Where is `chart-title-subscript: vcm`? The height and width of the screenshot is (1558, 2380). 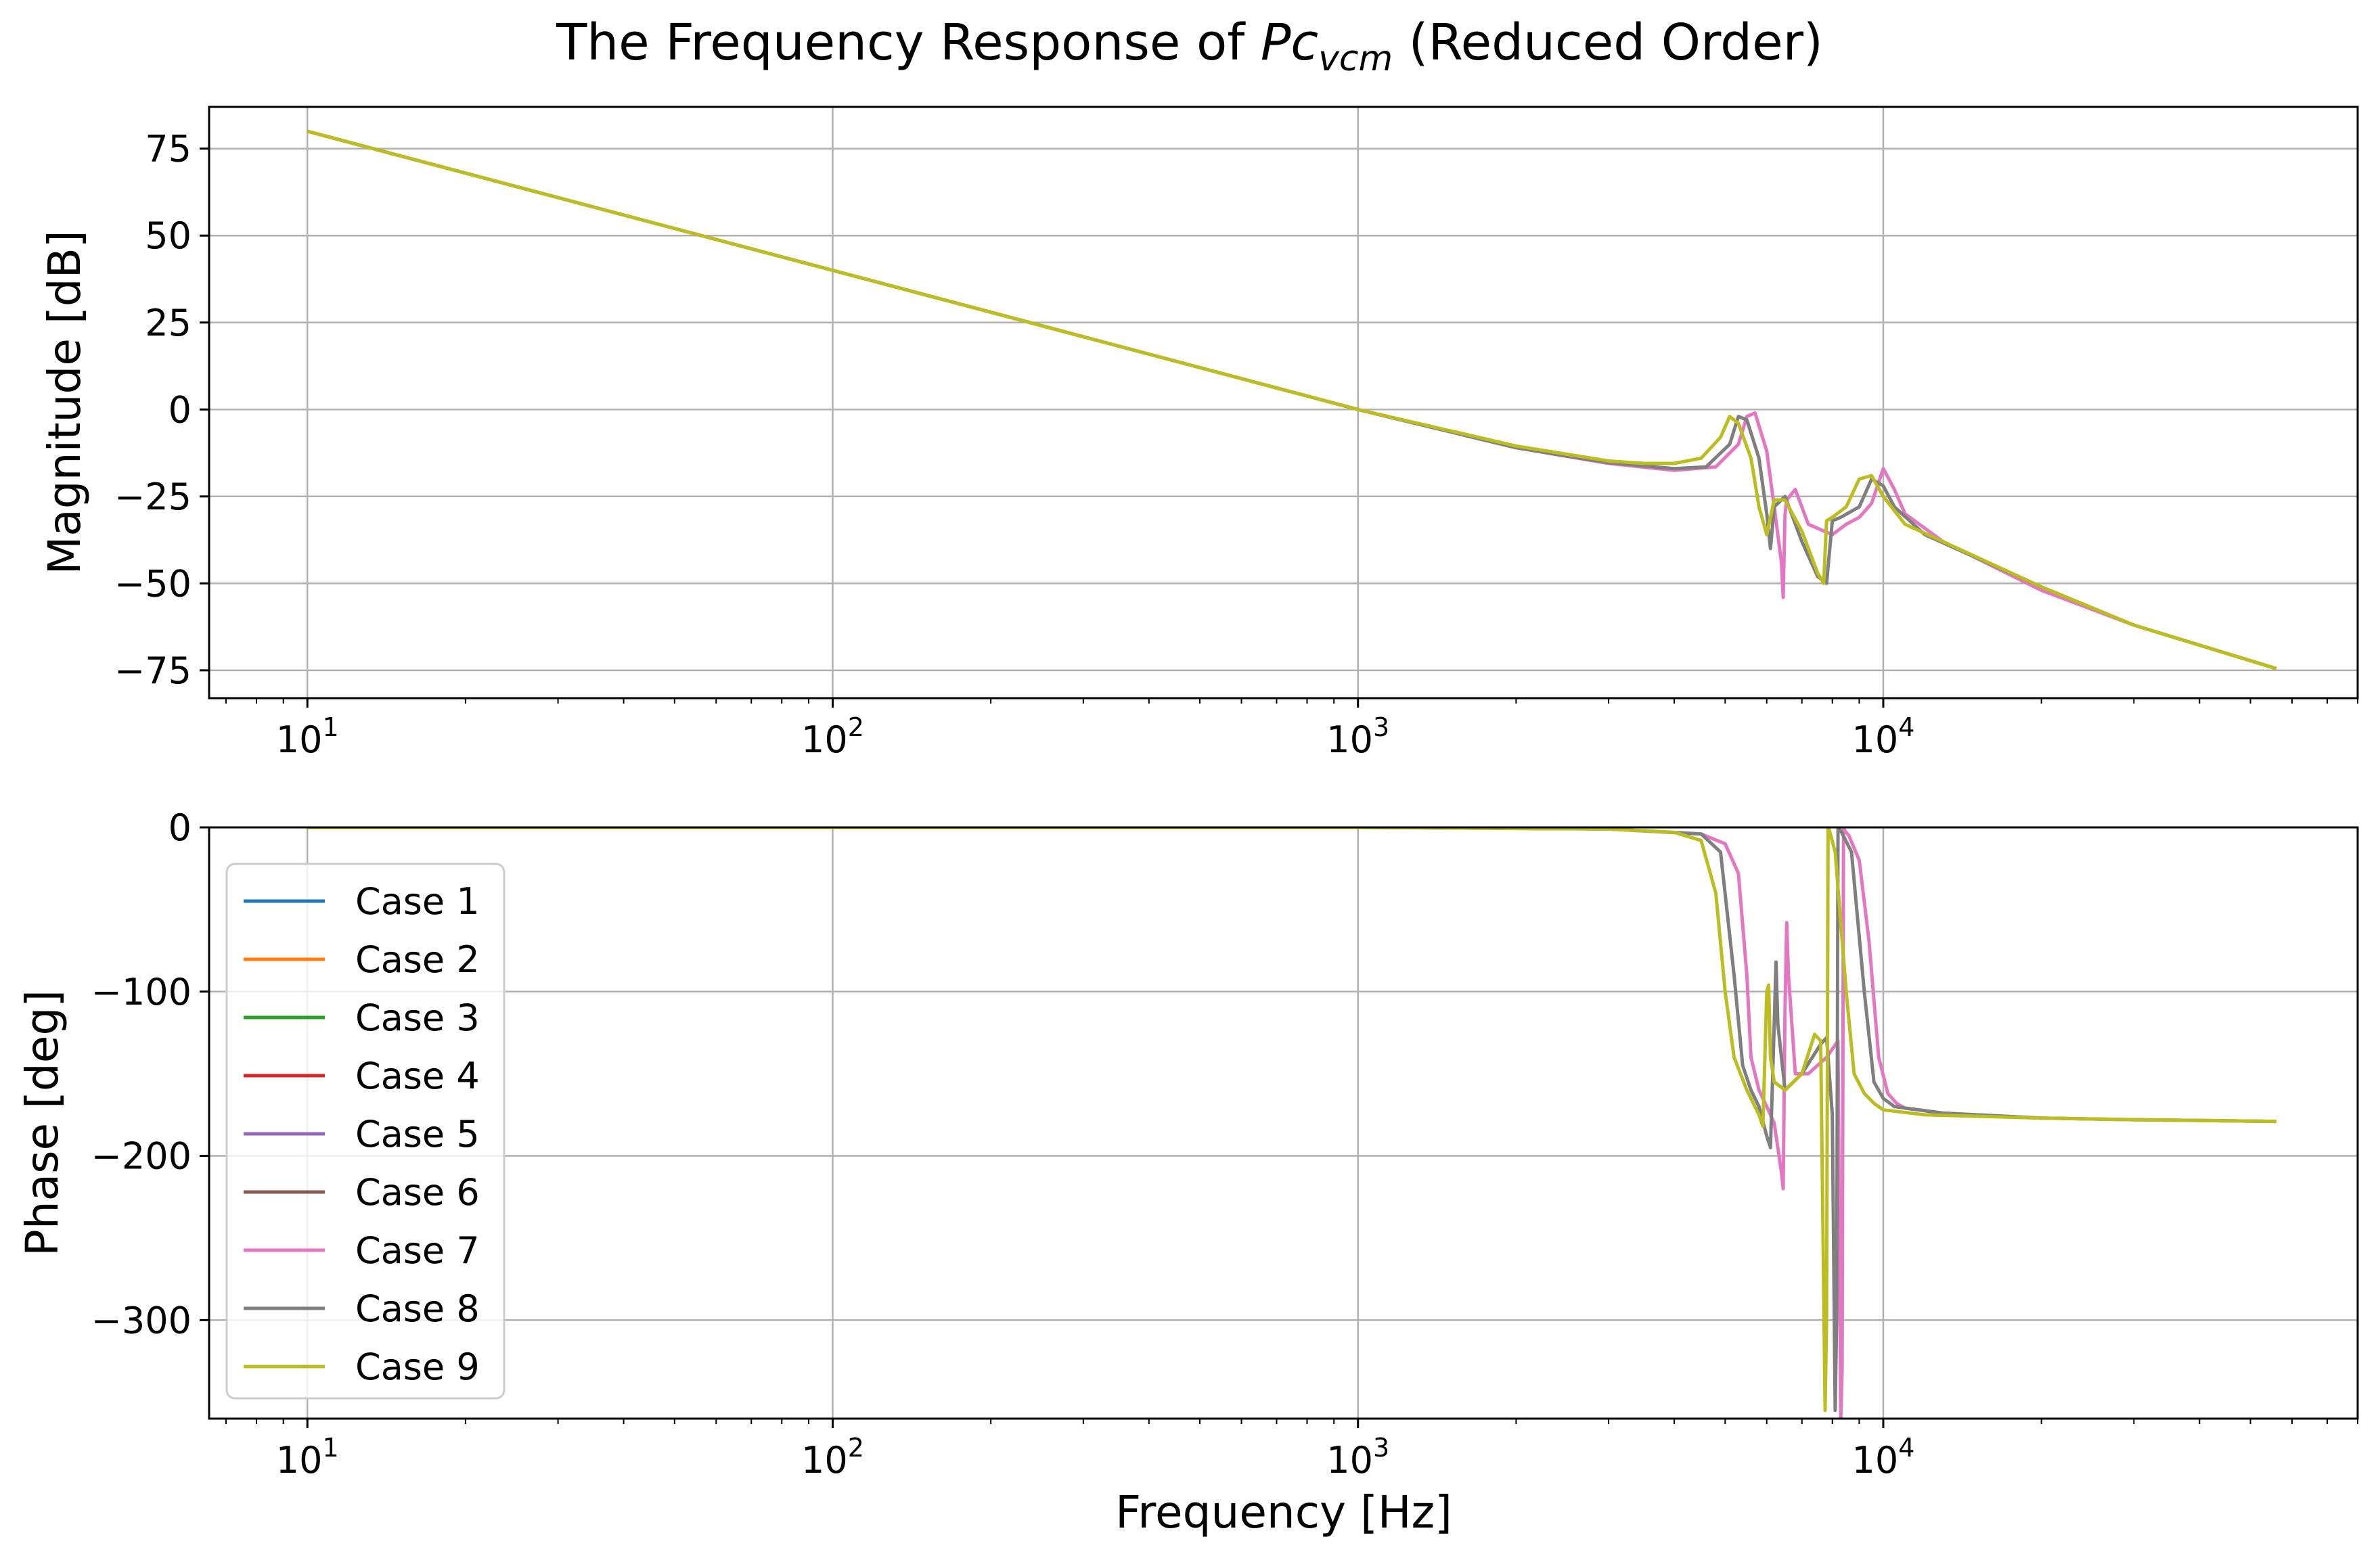
chart-title-subscript: vcm is located at coordinates (1356, 59).